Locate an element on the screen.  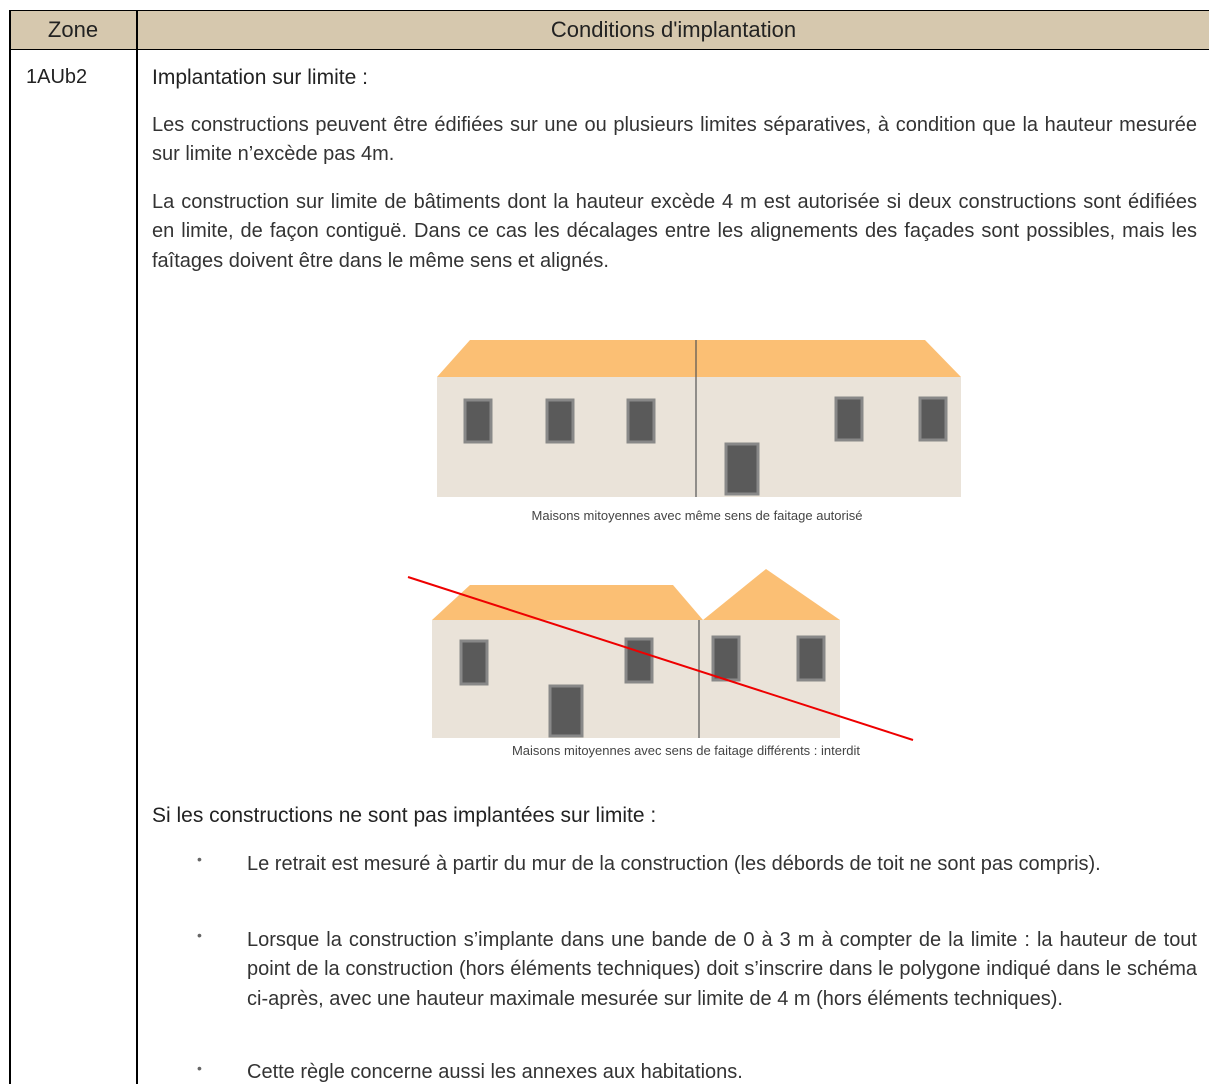
header-zone: Zone is located at coordinates (73, 30).